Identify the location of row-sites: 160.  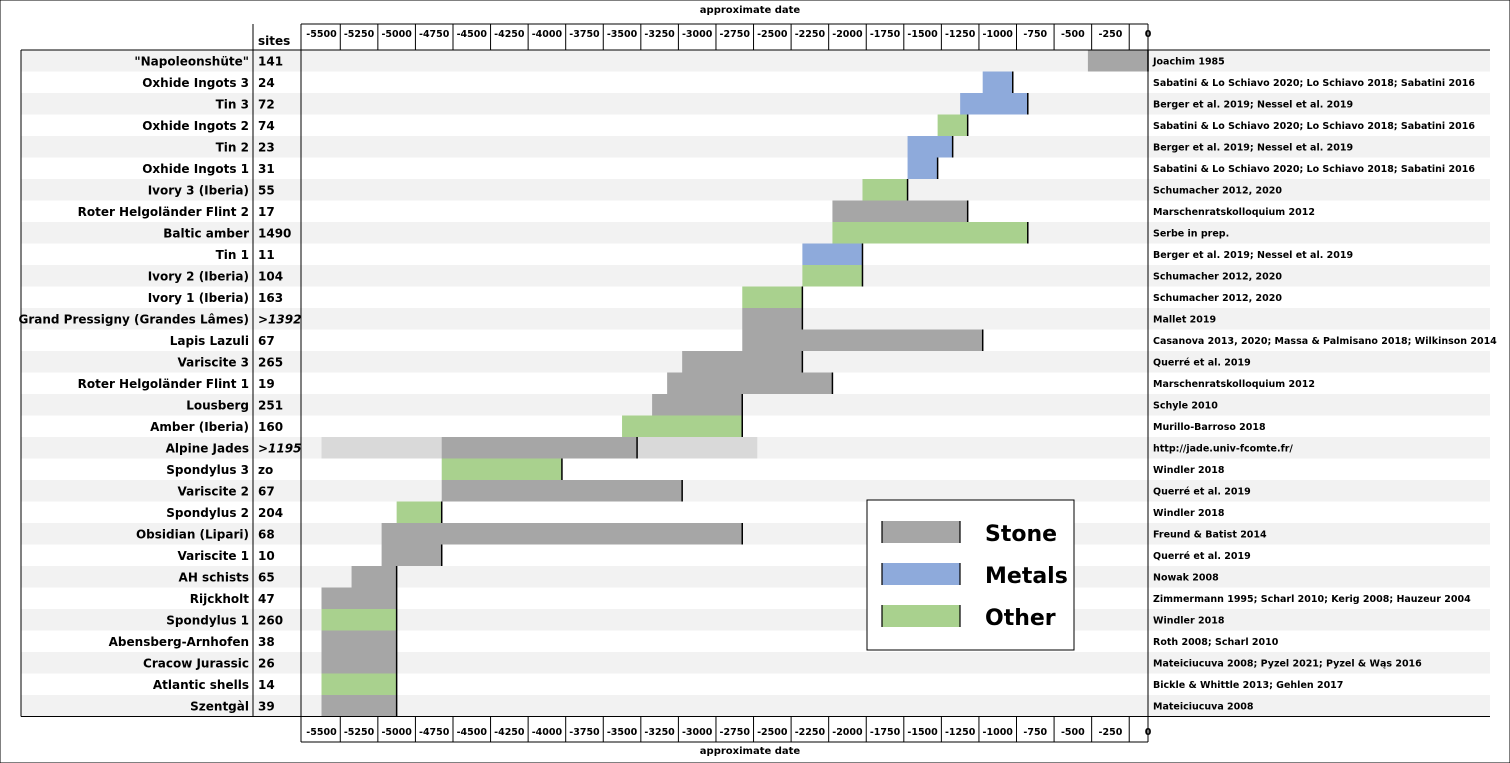
(270, 427).